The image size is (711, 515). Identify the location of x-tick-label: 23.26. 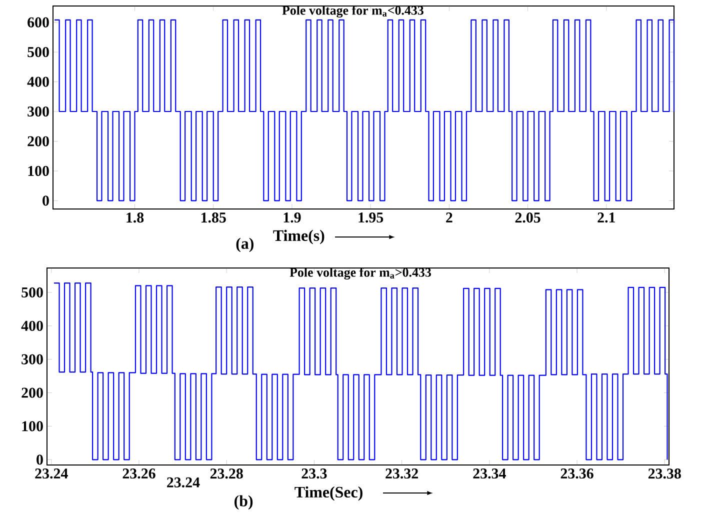
(139, 473).